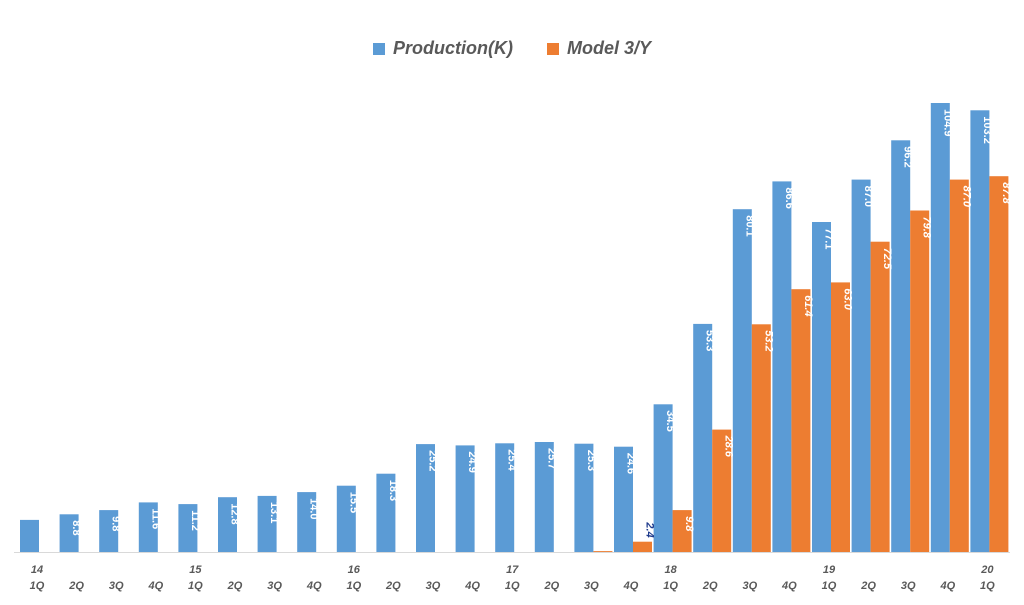 The image size is (1024, 605). What do you see at coordinates (749, 586) in the screenshot?
I see `x-tick-quarter-18: 3Q` at bounding box center [749, 586].